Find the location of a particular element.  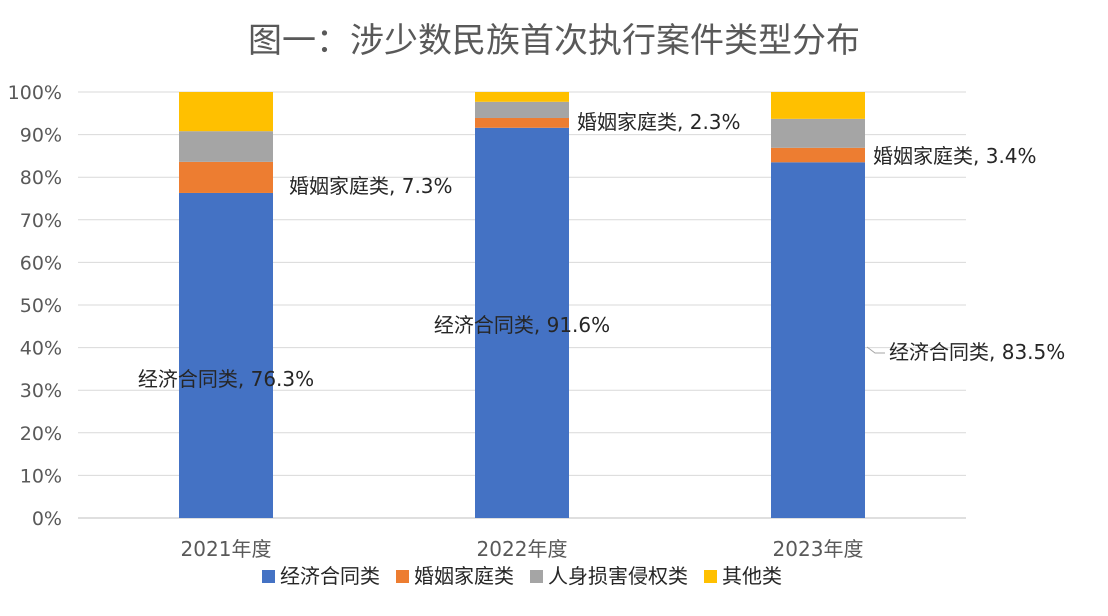

y-axis-ticks: 0% 10% 20% 30% 40% 50% 60% 70% 80% 90% 100% is located at coordinates (35, 306).